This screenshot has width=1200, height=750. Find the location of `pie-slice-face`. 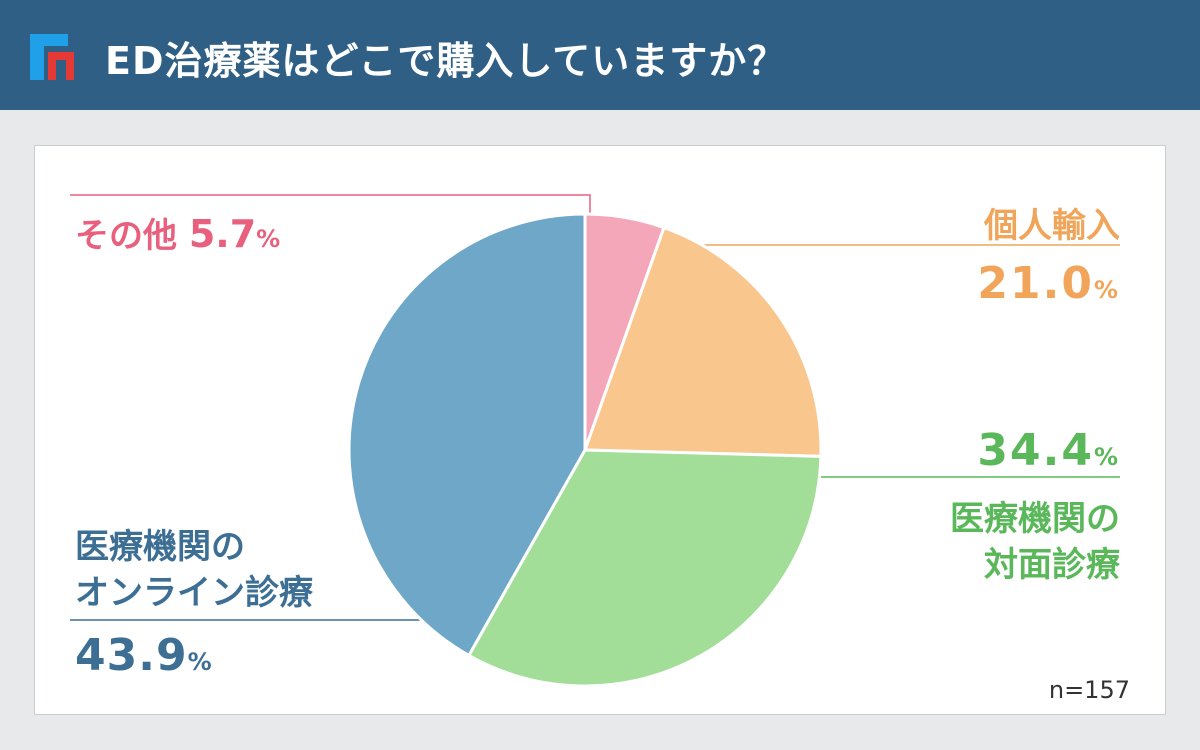

pie-slice-face is located at coordinates (644, 568).